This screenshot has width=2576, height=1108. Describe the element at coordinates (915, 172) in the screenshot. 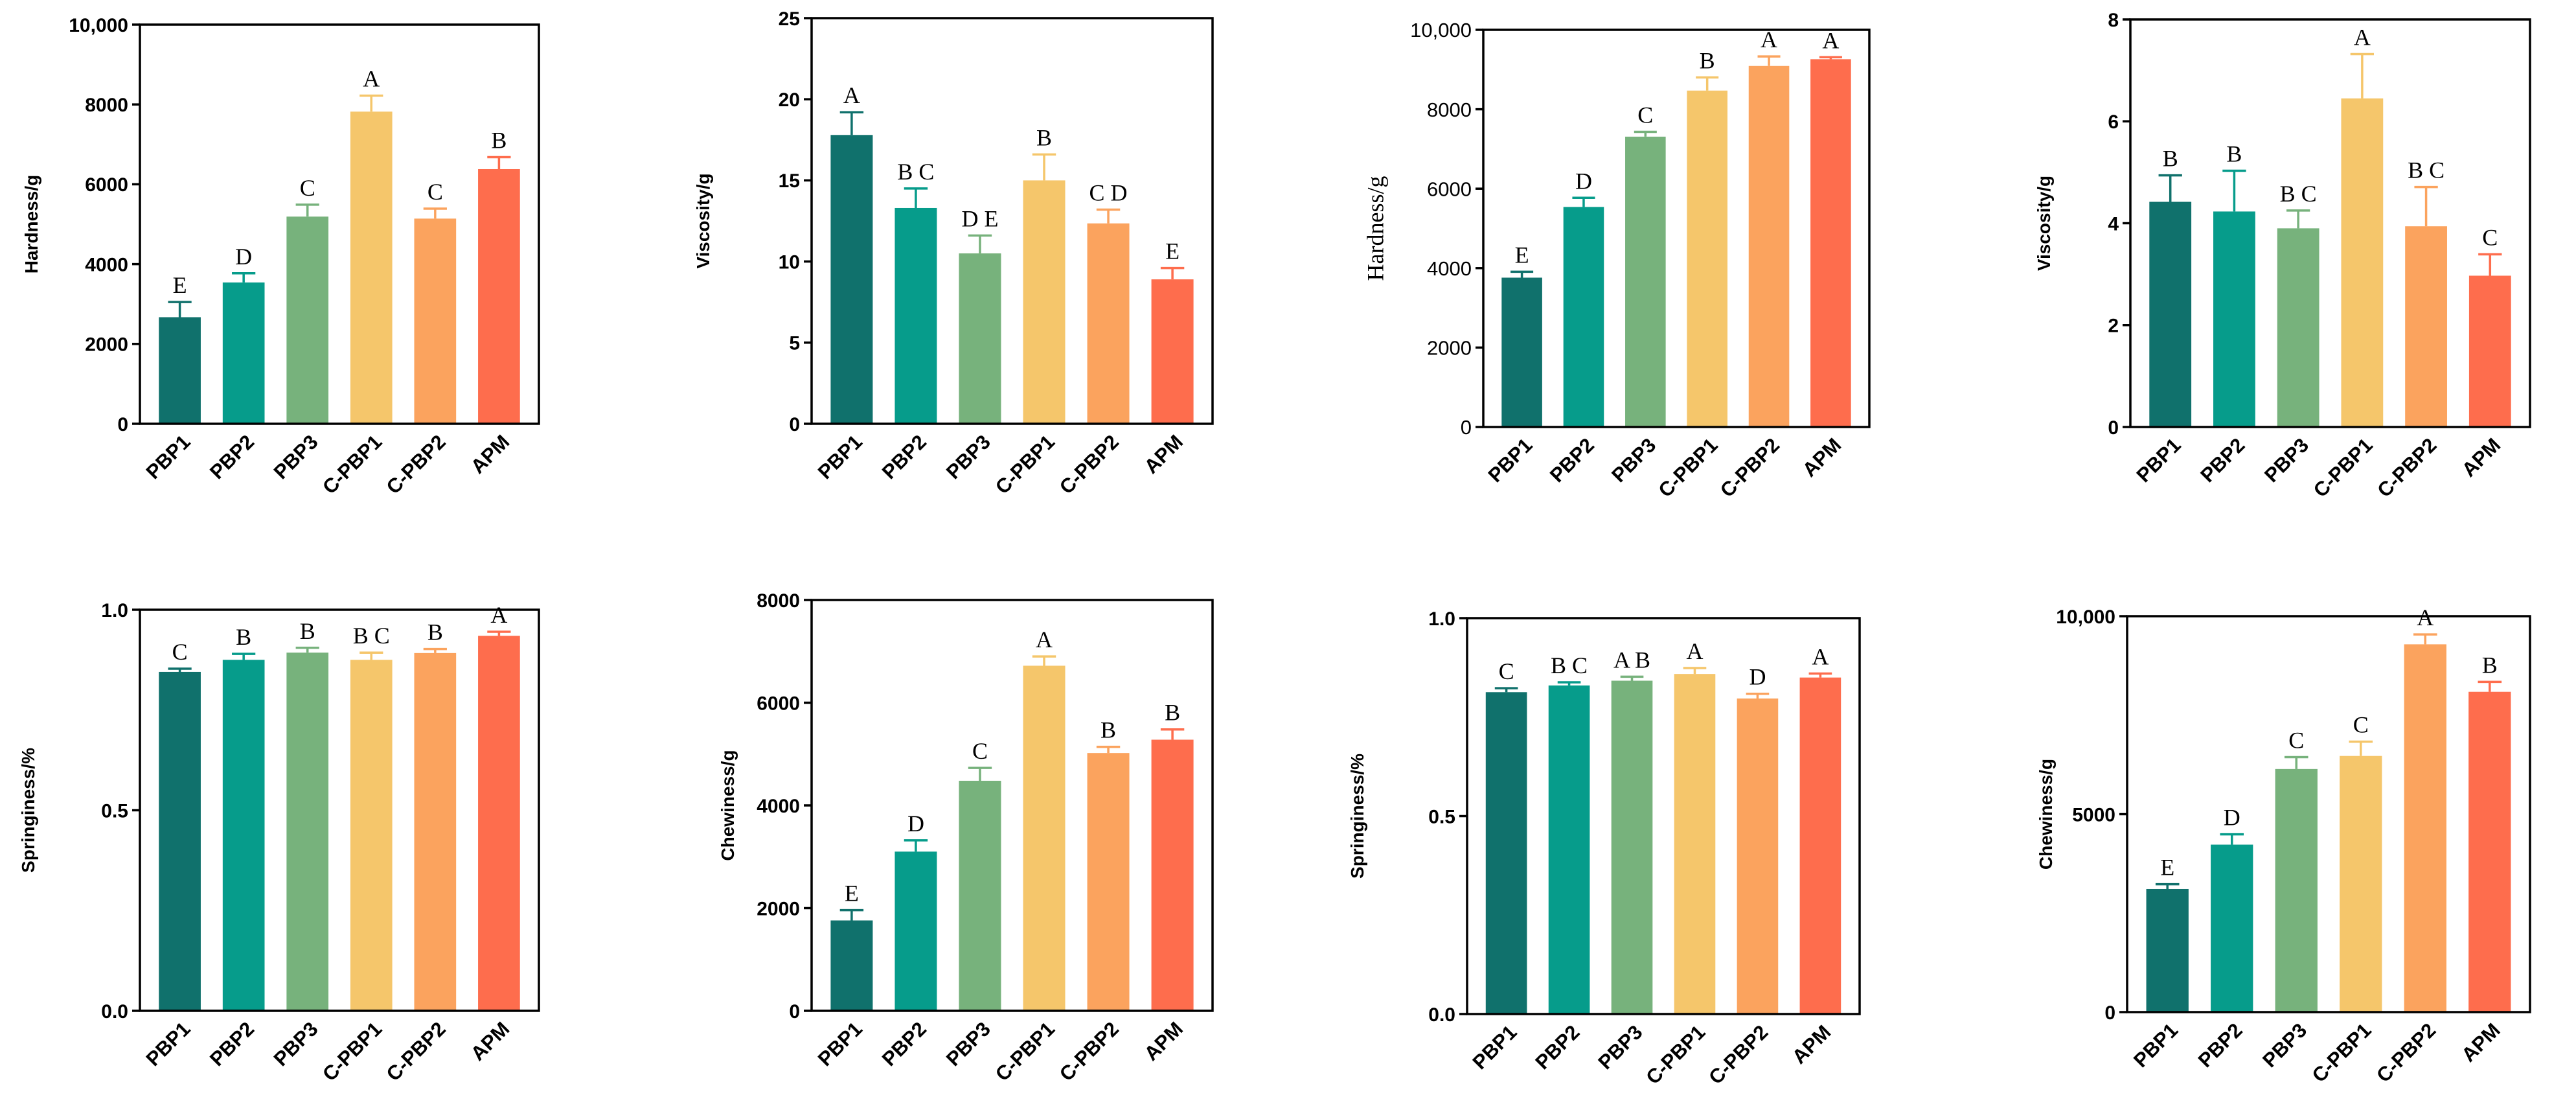

I see `chart2-significance-letter-pbp2: B C` at that location.